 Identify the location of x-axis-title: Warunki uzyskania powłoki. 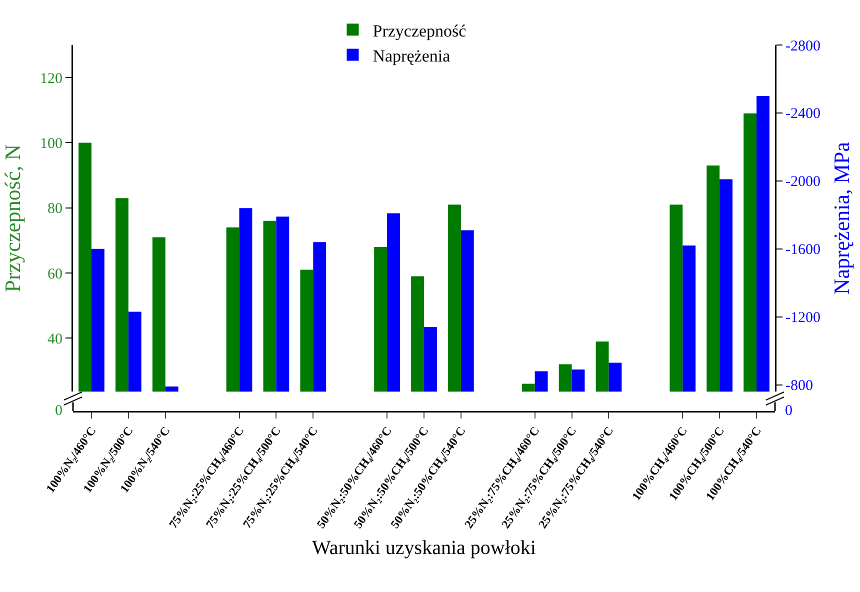
(424, 548).